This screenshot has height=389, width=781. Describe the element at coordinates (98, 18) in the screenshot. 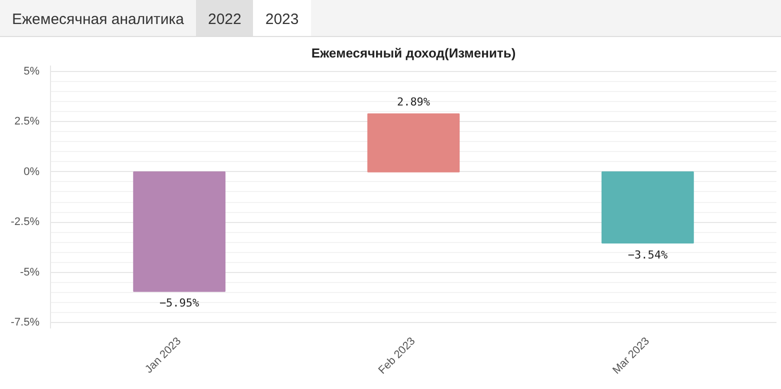

I see `text: Ежемесячная аналитика` at that location.